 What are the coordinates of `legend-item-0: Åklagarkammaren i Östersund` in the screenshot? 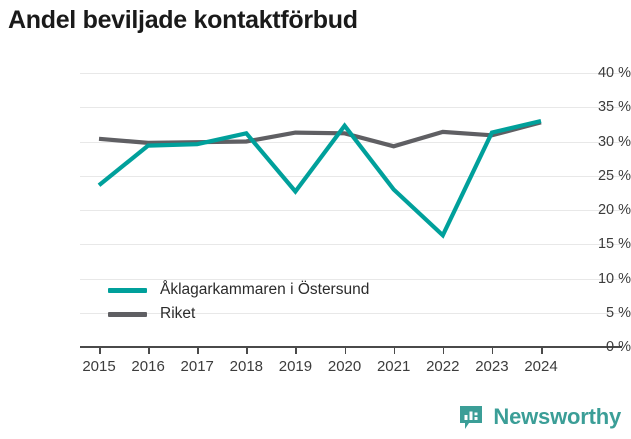 It's located at (238, 290).